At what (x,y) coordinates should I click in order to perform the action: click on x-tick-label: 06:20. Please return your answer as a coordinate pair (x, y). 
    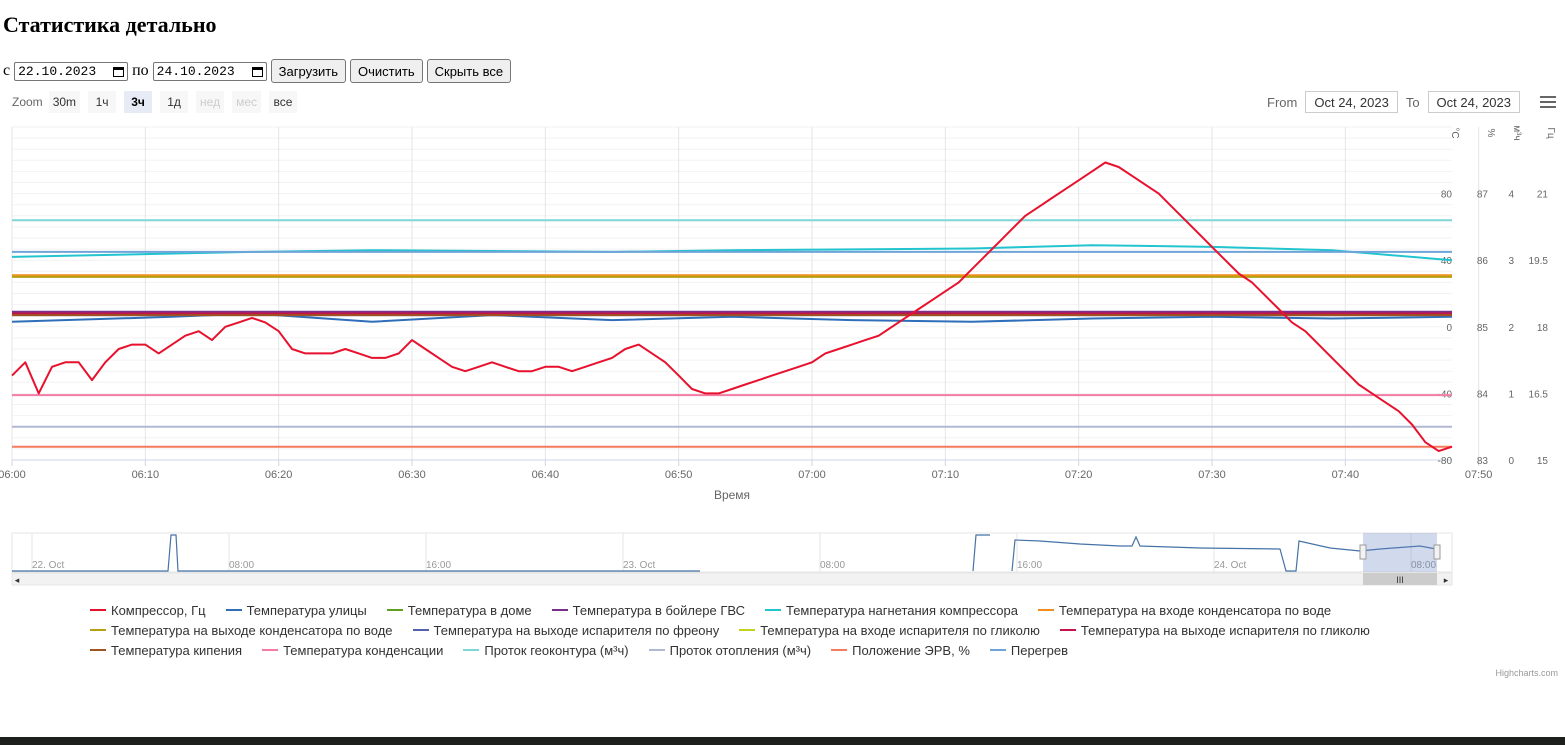
    Looking at the image, I should click on (279, 475).